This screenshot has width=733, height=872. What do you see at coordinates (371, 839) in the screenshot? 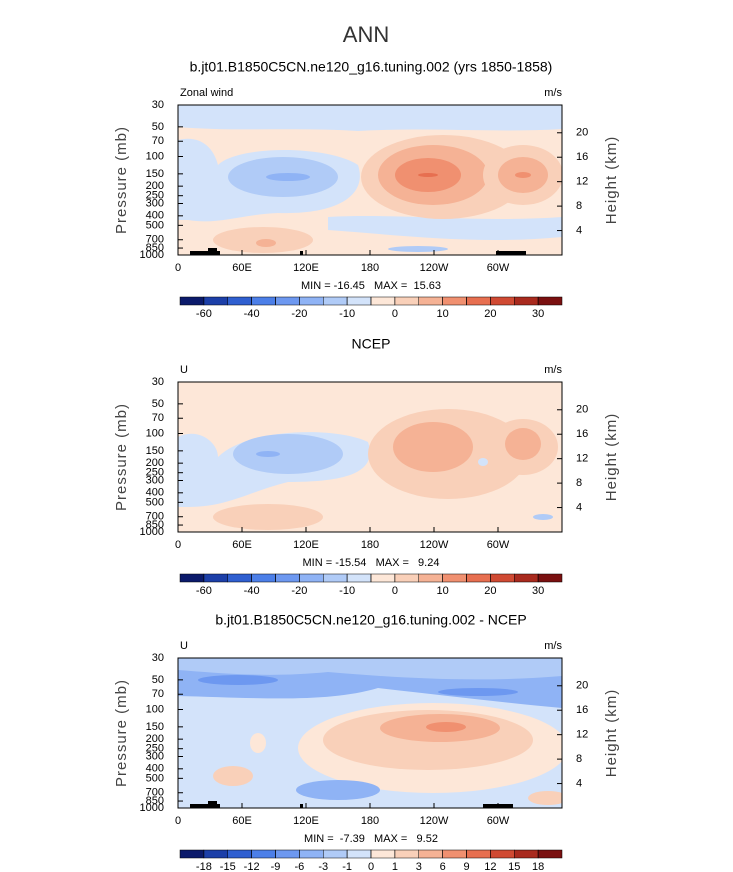
I see `stats-label: MIN = -7.39 MAX = 9.52` at bounding box center [371, 839].